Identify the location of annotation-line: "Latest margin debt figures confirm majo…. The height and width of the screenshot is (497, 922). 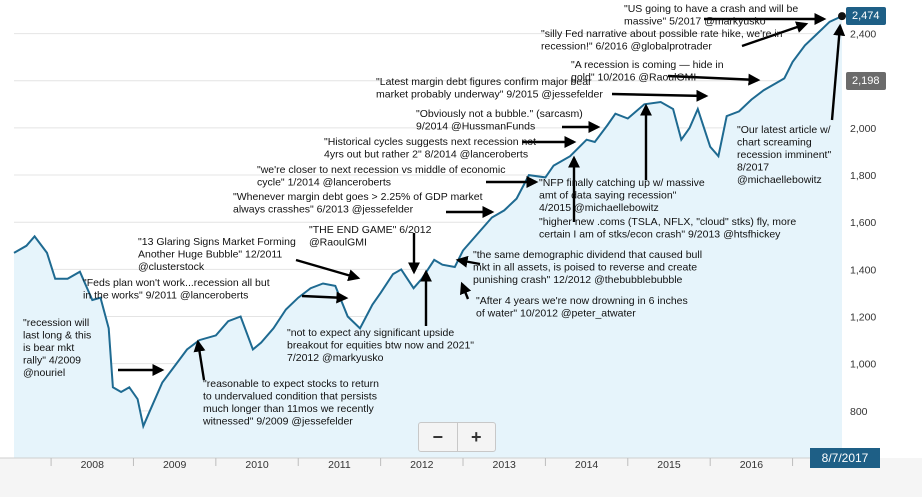
(484, 82).